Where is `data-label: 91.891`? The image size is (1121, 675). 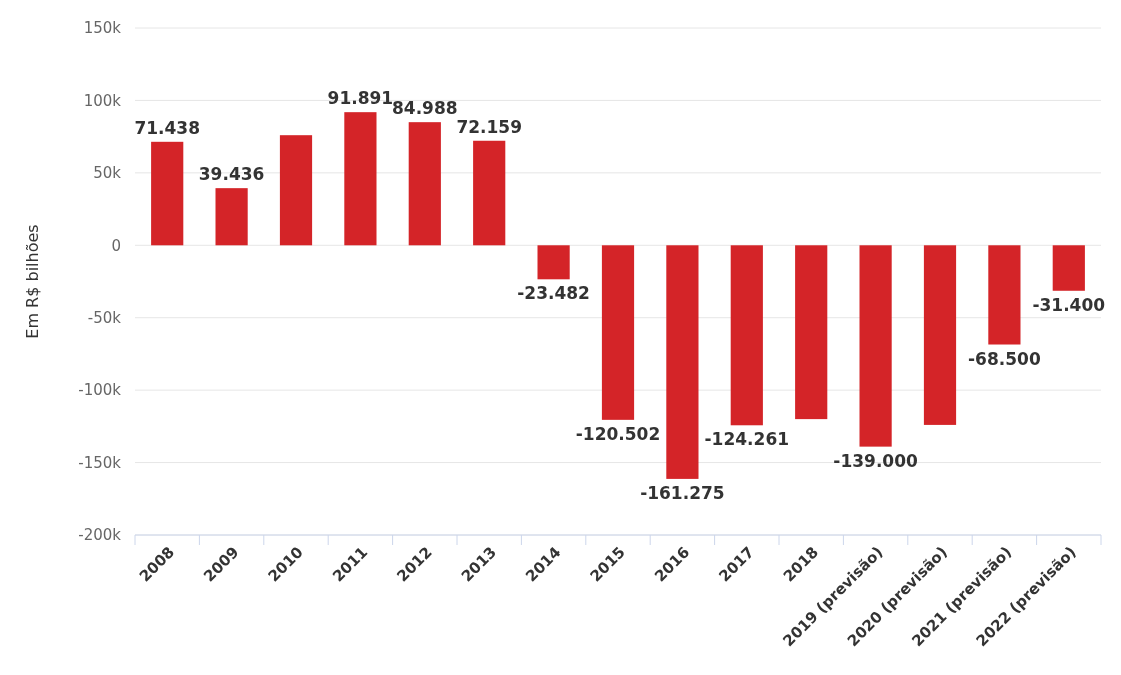
data-label: 91.891 is located at coordinates (360, 98).